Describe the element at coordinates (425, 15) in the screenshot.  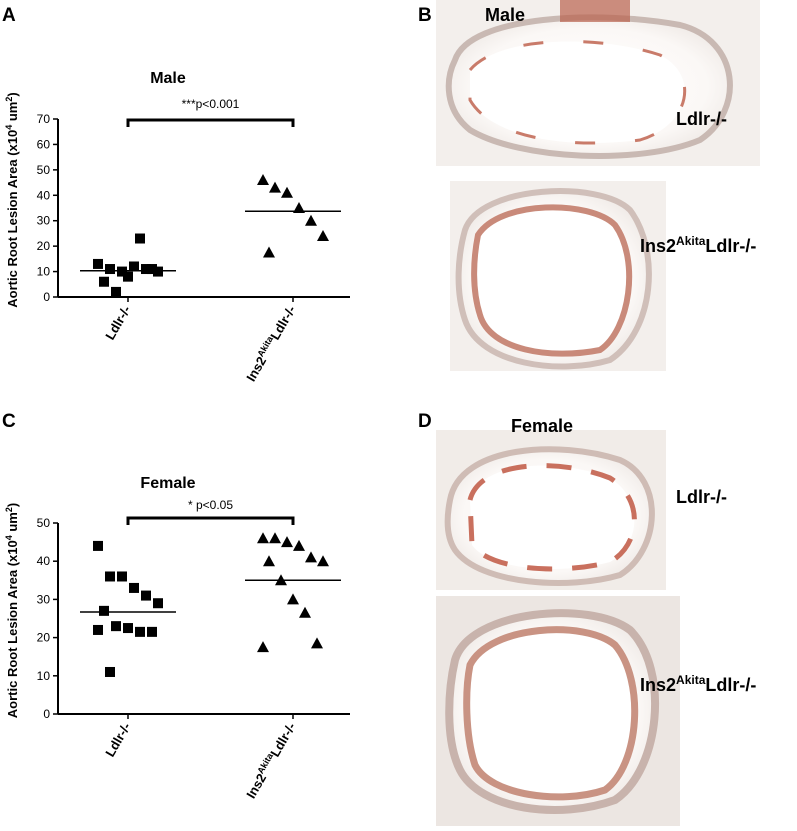
I see `panel-letter: B` at that location.